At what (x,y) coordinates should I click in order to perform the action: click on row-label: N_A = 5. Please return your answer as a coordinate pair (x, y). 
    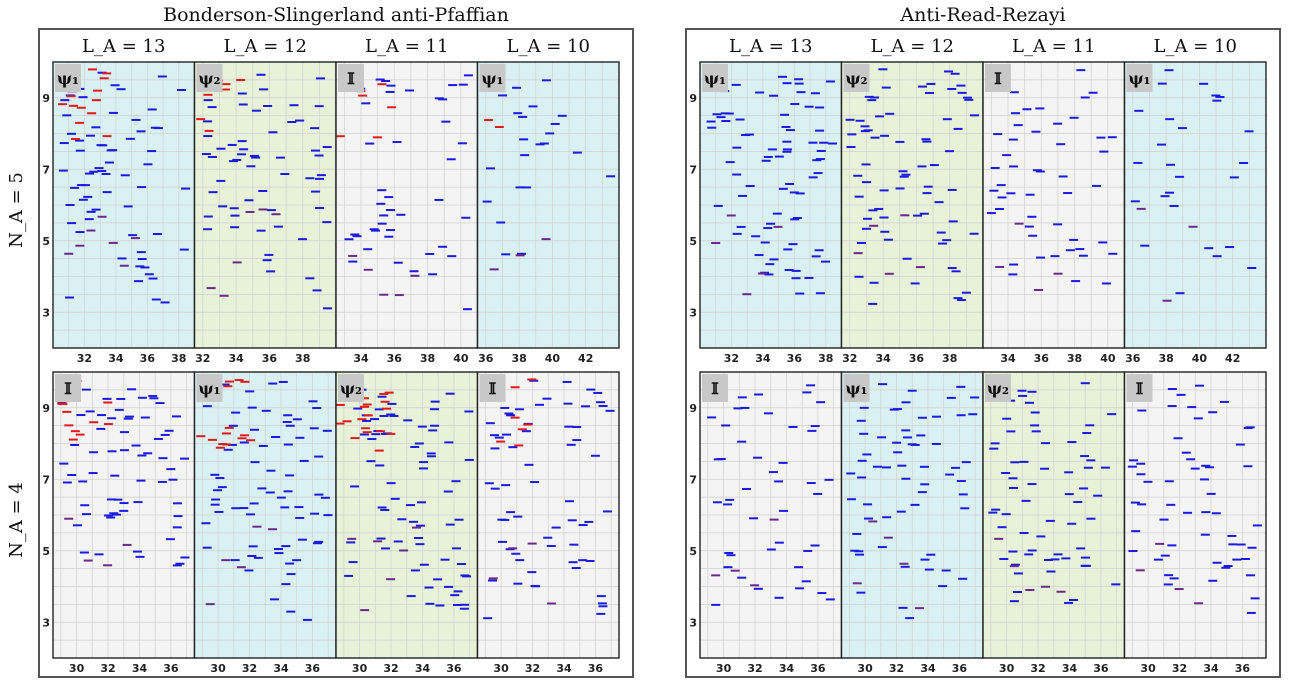
    Looking at the image, I should click on (16, 210).